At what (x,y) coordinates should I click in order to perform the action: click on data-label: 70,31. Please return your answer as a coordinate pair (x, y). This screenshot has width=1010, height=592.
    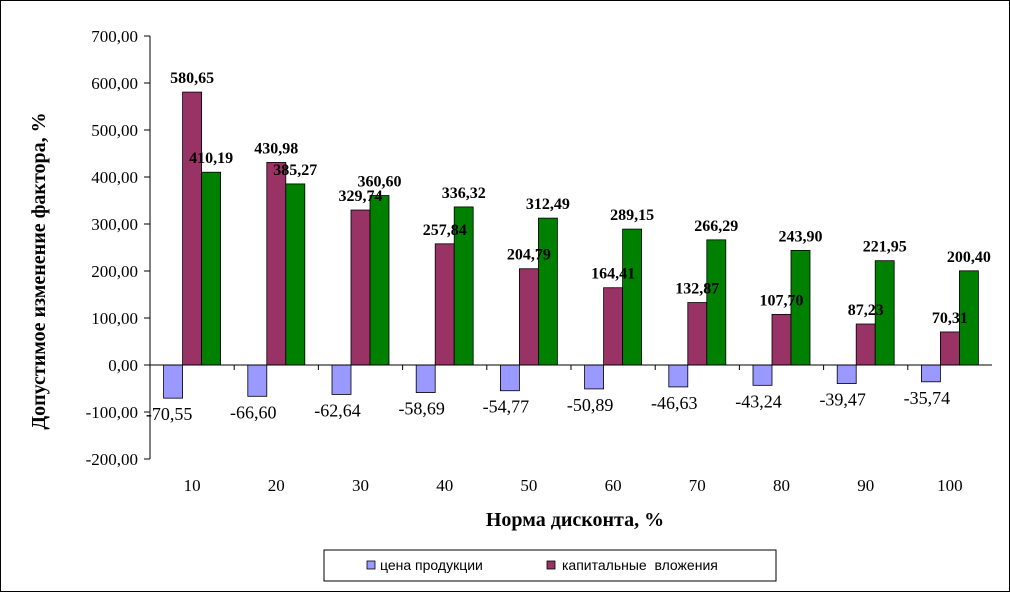
    Looking at the image, I should click on (950, 318).